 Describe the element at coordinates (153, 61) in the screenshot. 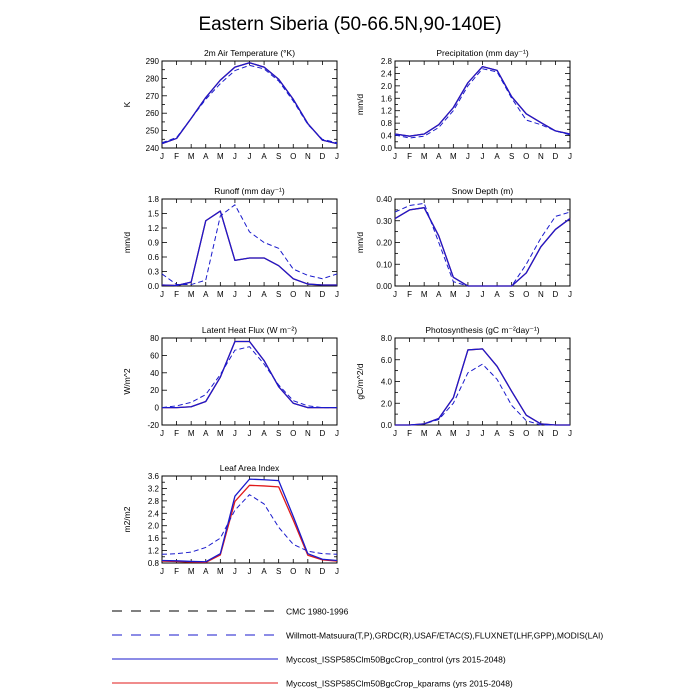

I see `y-tick-label: 290` at that location.